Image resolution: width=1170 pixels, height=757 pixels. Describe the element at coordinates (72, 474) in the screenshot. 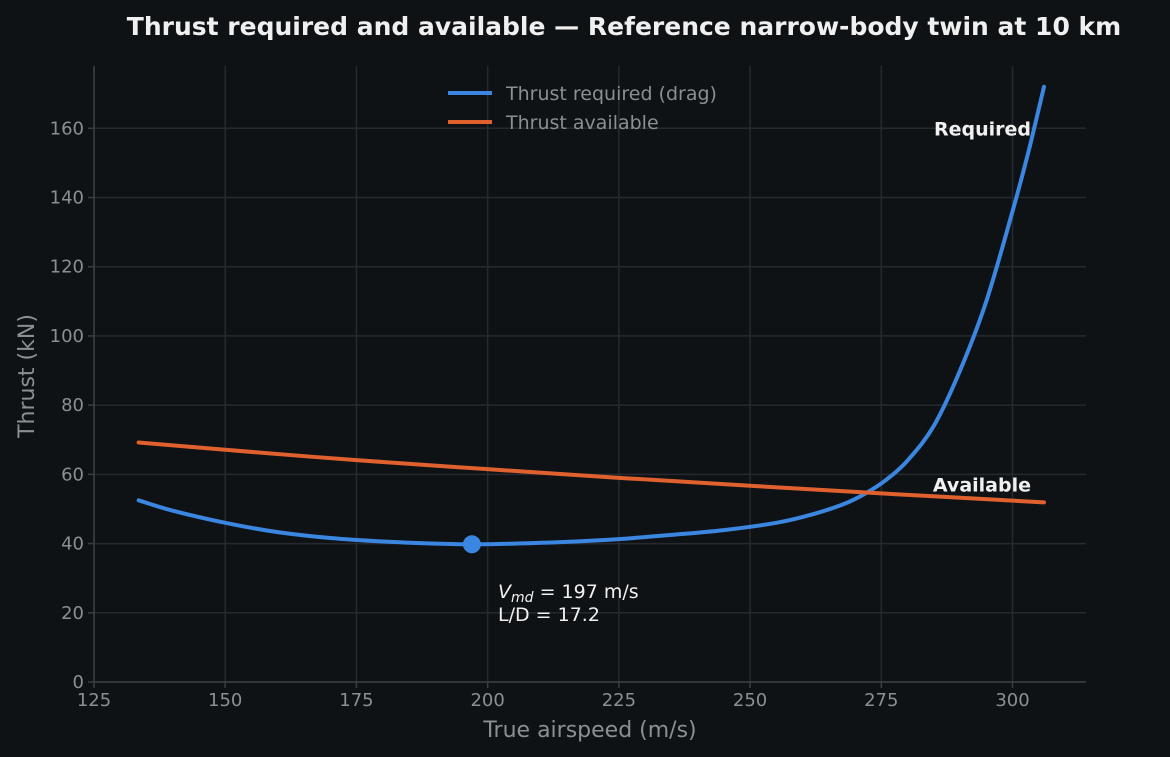

I see `y-tick-label: 60` at that location.